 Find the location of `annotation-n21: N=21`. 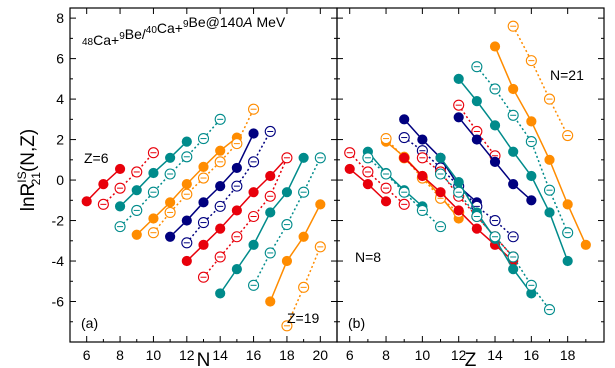

annotation-n21: N=21 is located at coordinates (567, 75).